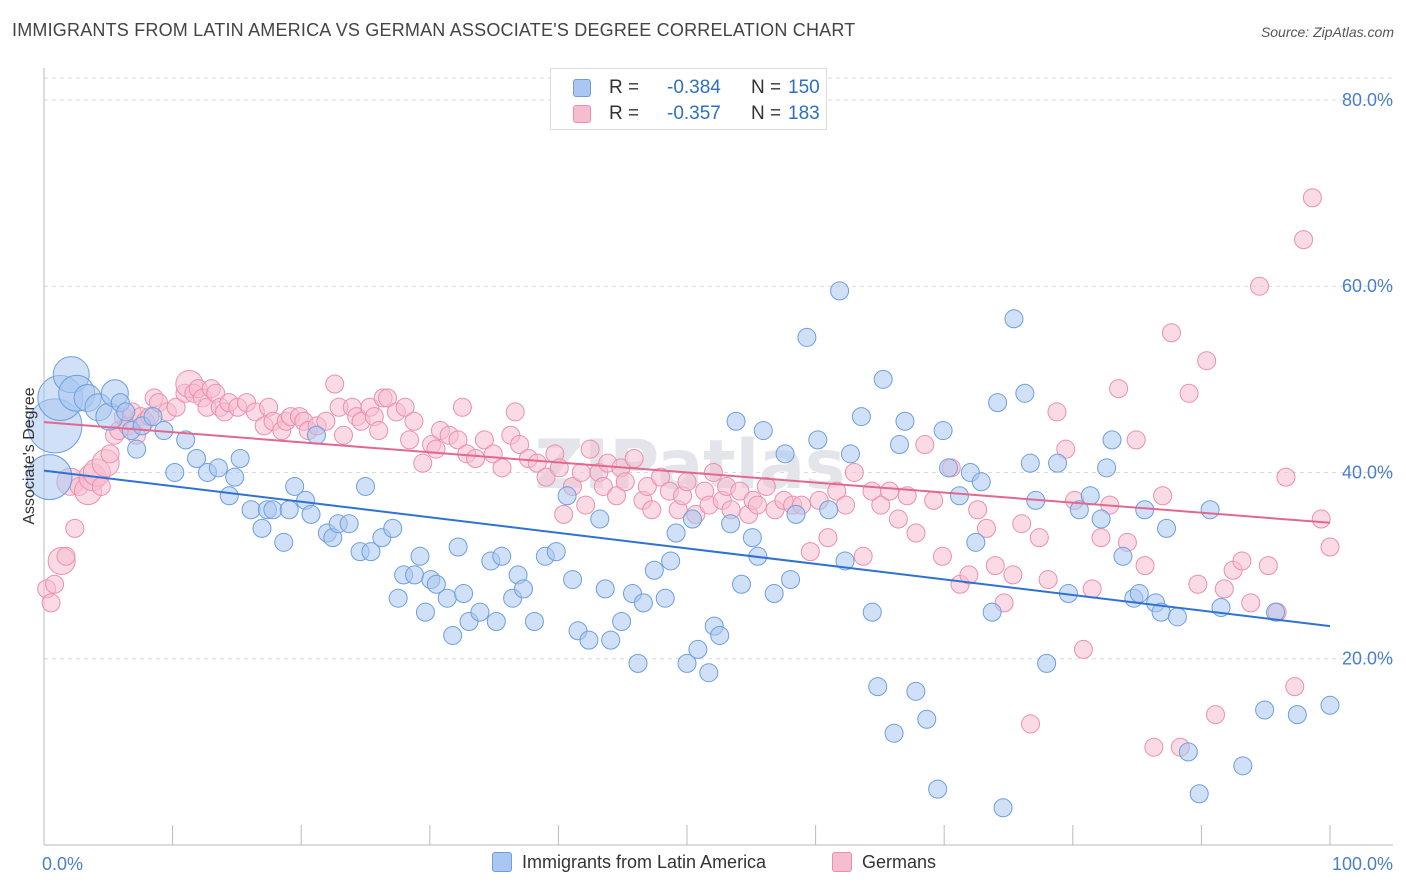 The image size is (1406, 892). Describe the element at coordinates (1362, 864) in the screenshot. I see `x-tick-label-max: 100.0%` at that location.